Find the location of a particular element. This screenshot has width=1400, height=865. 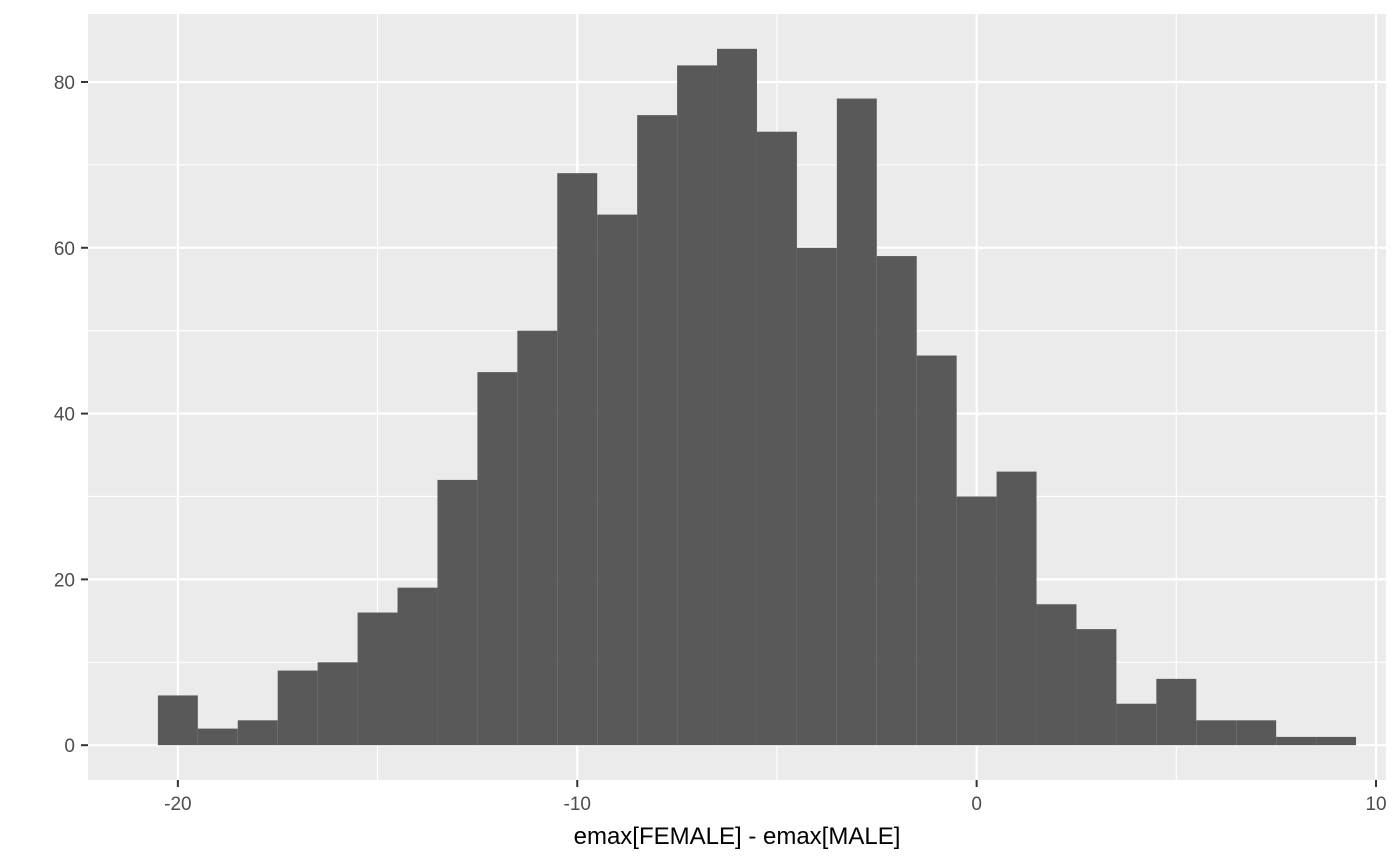

x-tick-label: 0 is located at coordinates (976, 804).